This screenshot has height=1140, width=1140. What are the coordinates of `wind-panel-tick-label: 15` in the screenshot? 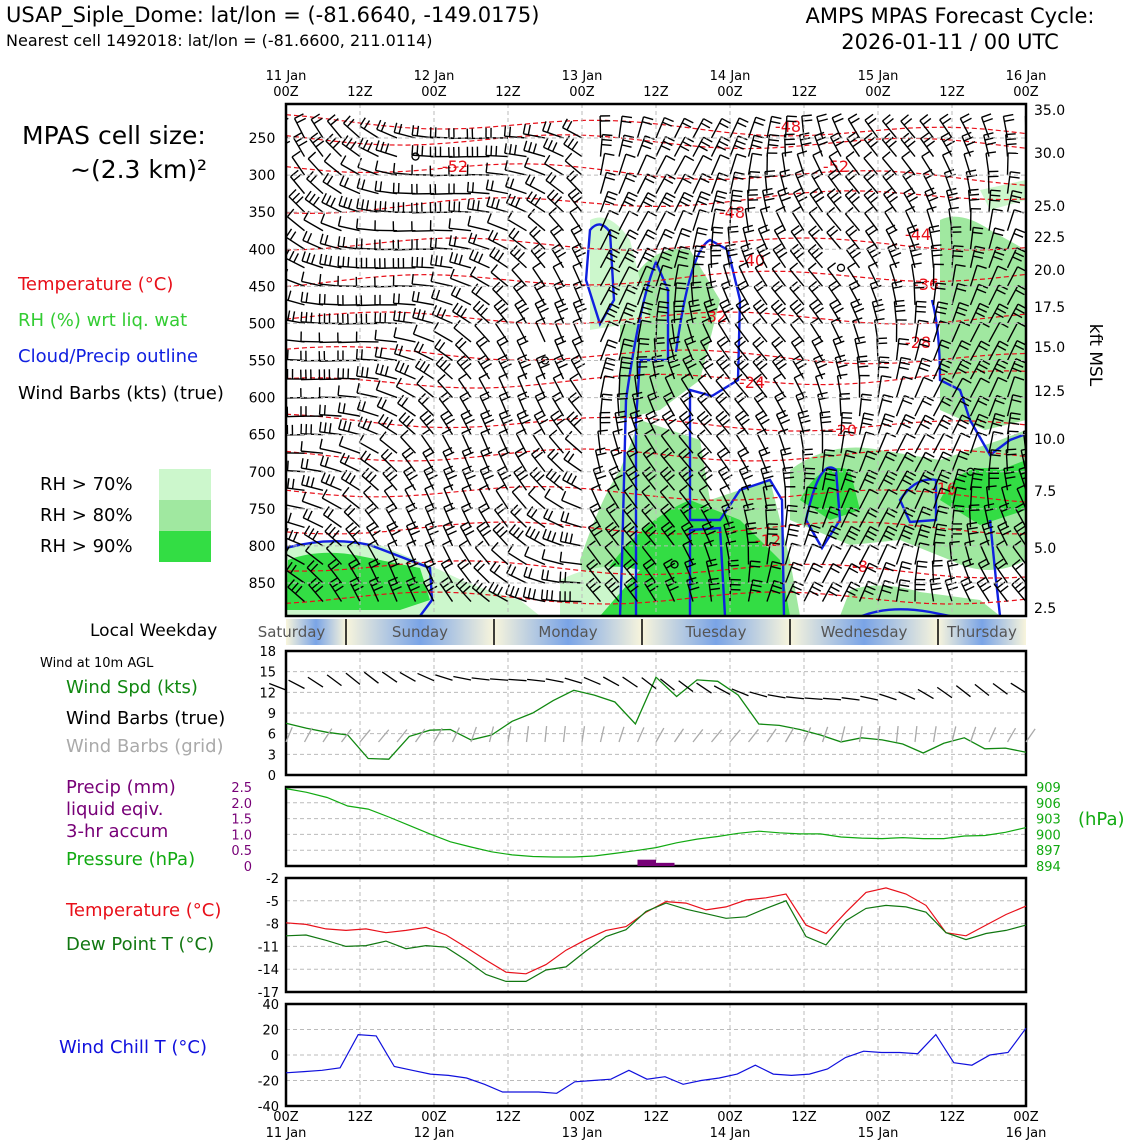 It's located at (267, 673).